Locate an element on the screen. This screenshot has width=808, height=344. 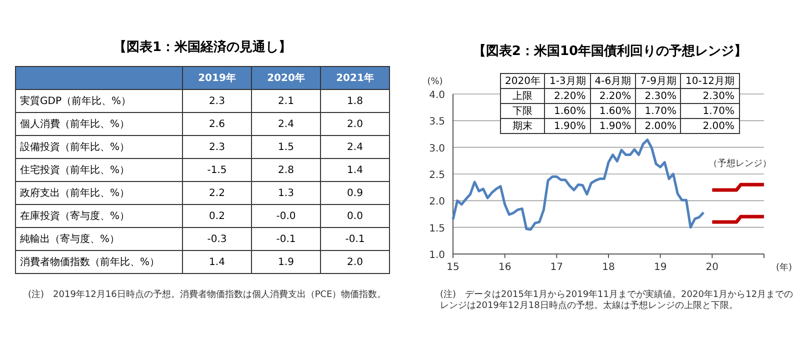
chart-title: 【図表2：米国10年国債利回りの予想レンジ】 is located at coordinates (610, 51).